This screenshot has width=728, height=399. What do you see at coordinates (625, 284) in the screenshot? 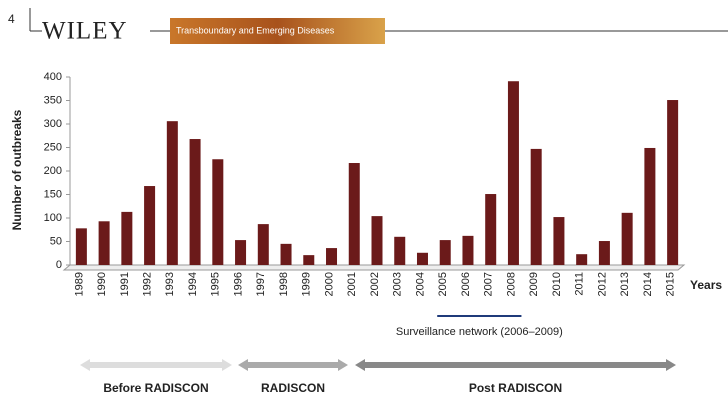
I see `x-tick-label: 2013` at bounding box center [625, 284].